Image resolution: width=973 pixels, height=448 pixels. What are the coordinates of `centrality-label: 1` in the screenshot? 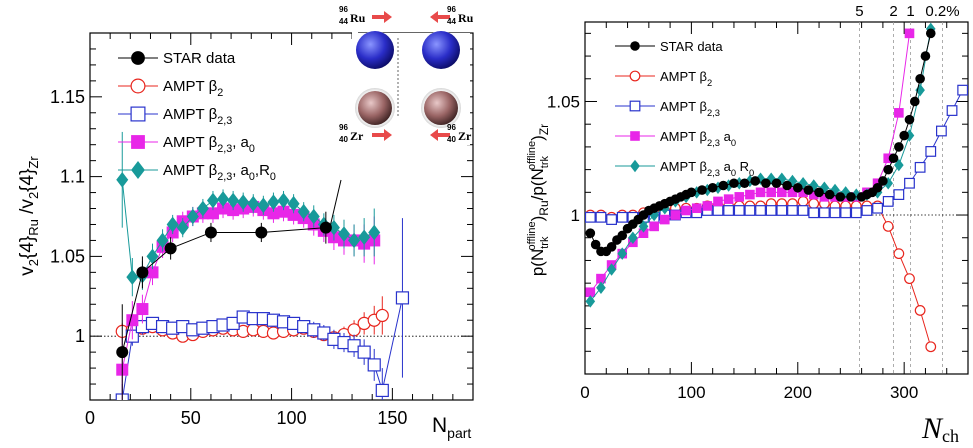 It's located at (910, 11).